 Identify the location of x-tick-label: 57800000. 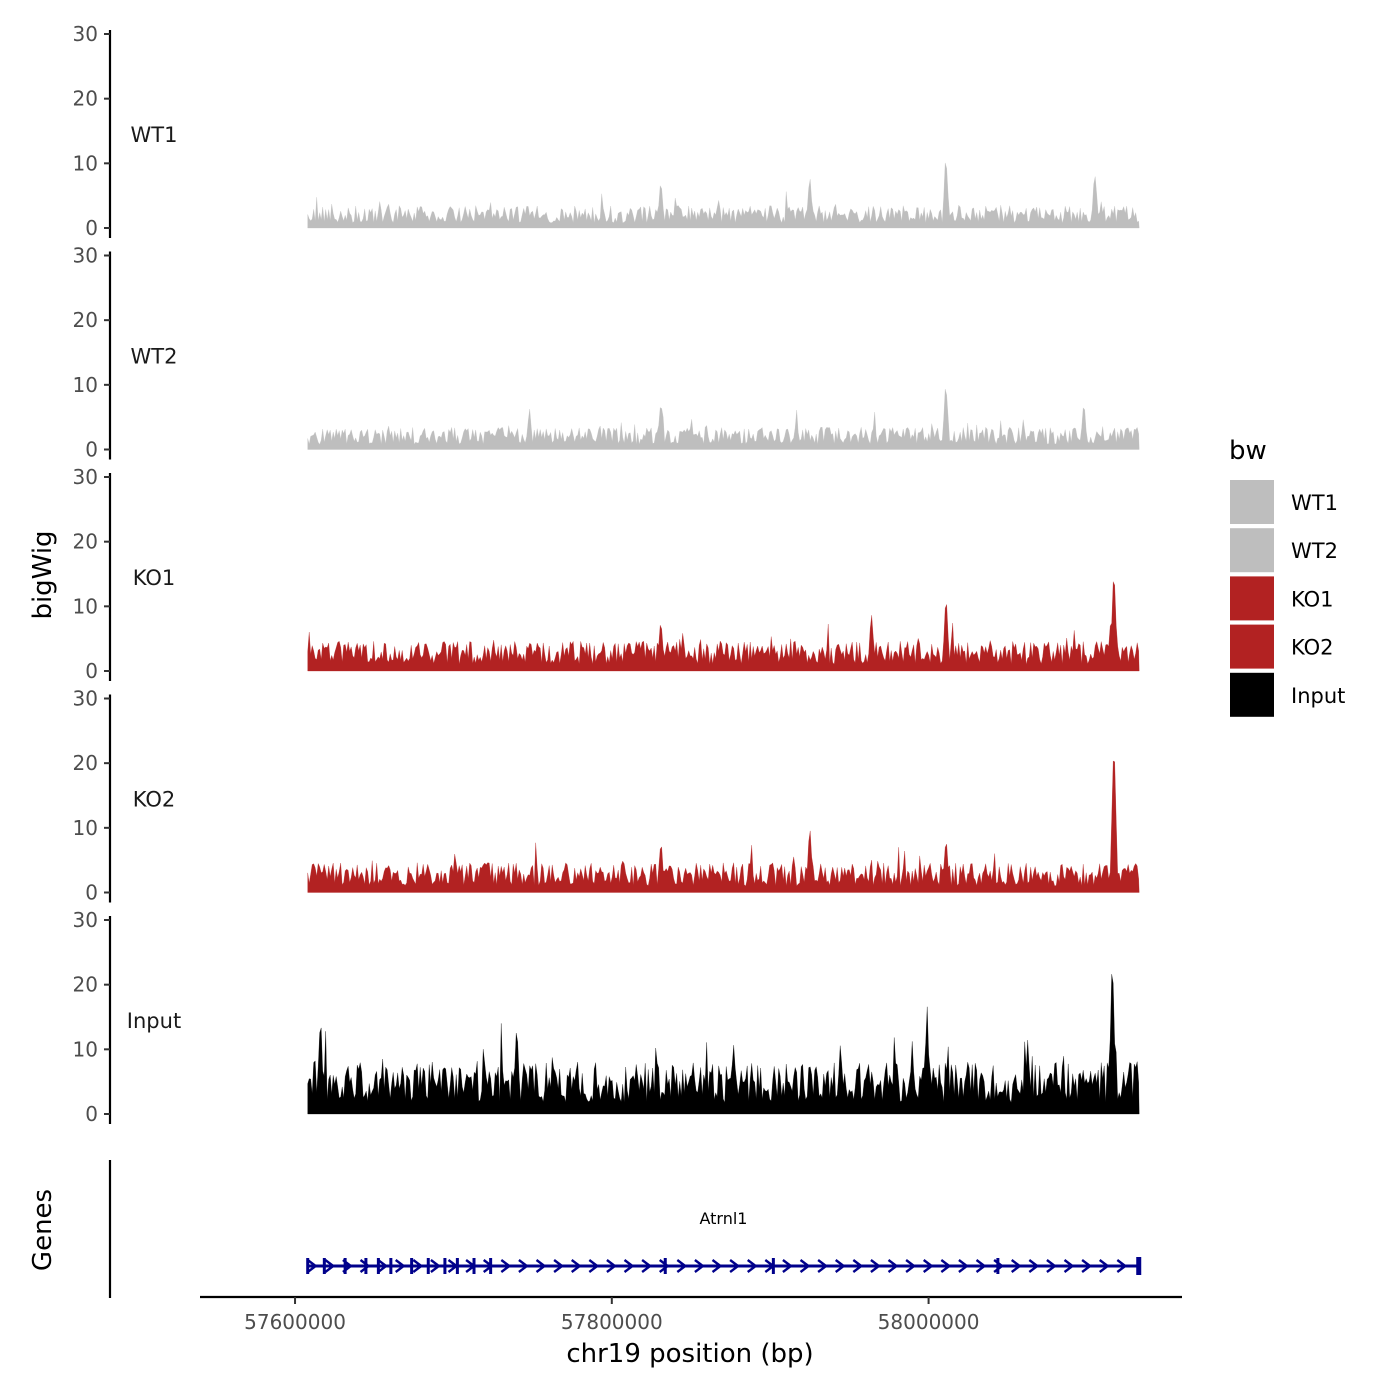
(612, 1322).